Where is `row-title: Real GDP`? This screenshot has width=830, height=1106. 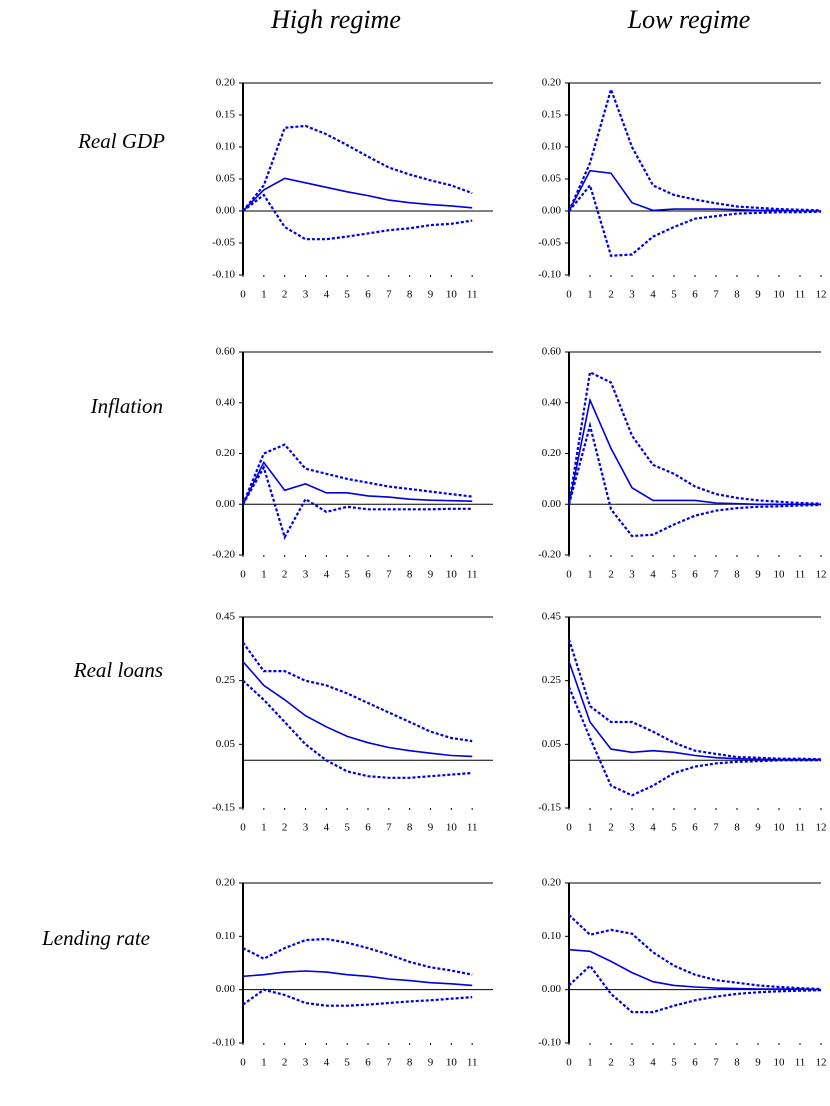 row-title: Real GDP is located at coordinates (121, 141).